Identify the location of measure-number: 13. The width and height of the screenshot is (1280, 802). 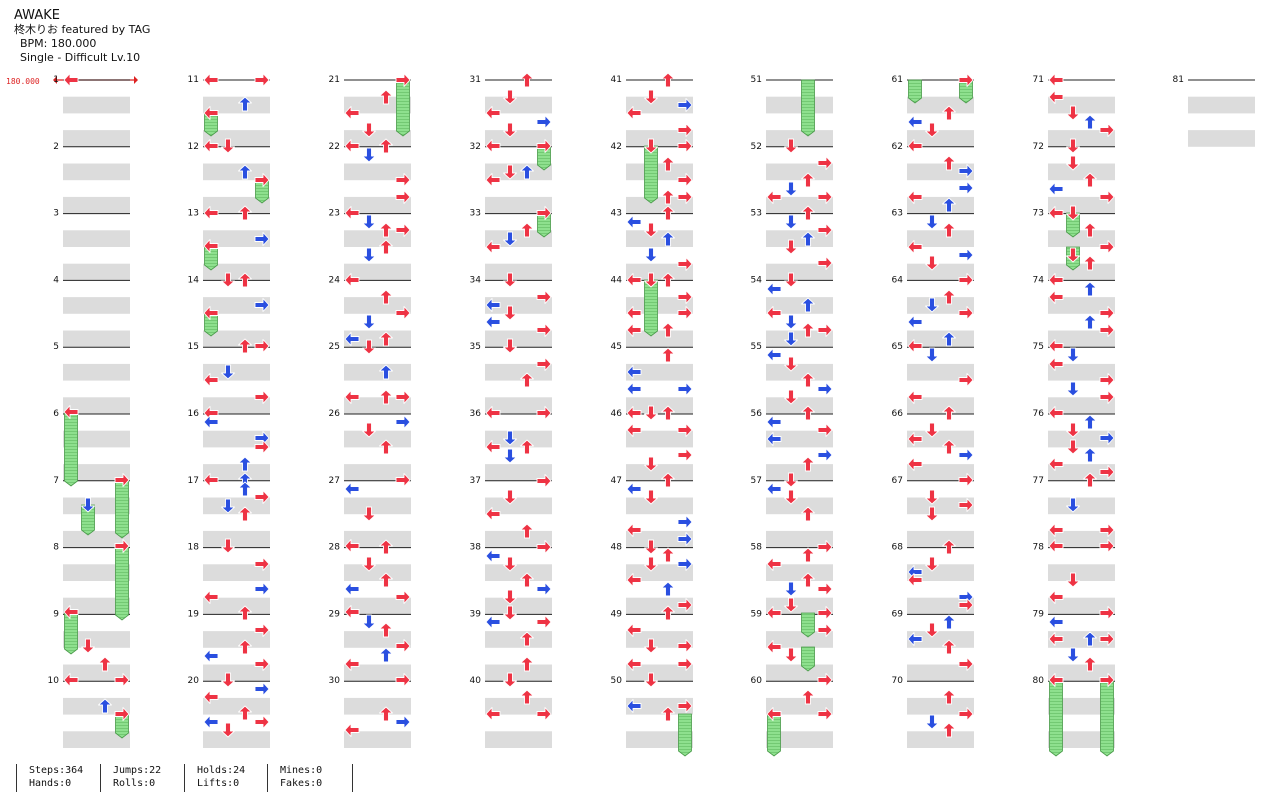
(193, 214).